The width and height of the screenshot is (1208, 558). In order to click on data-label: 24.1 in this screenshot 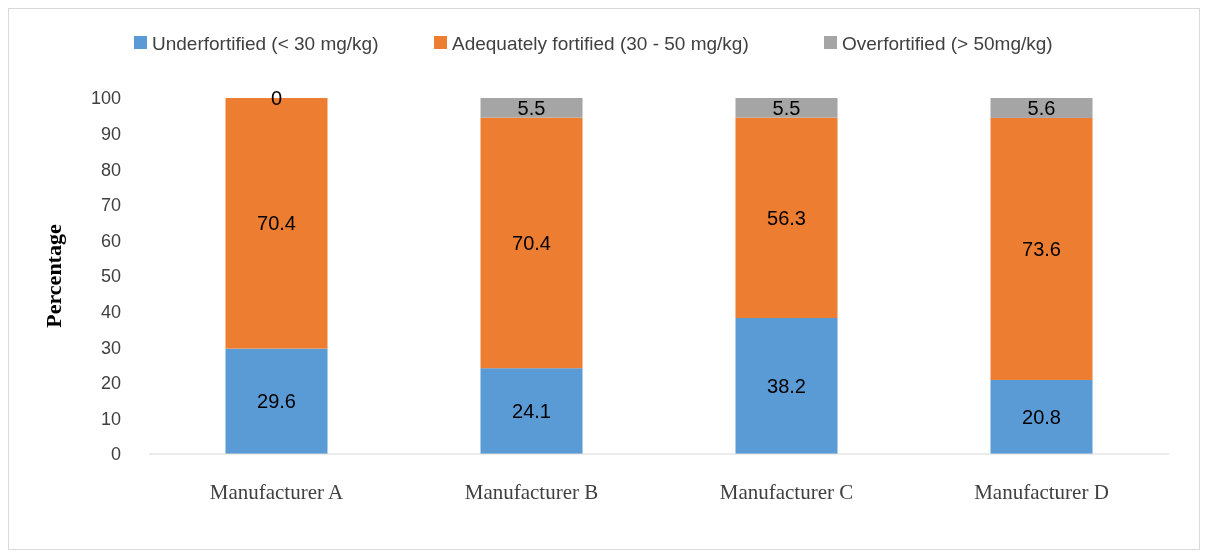, I will do `click(531, 411)`.